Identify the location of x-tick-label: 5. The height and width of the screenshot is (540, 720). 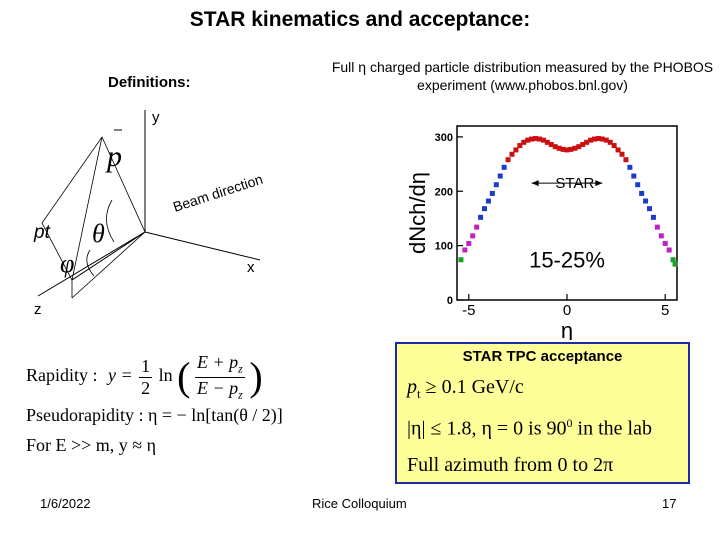
(665, 310).